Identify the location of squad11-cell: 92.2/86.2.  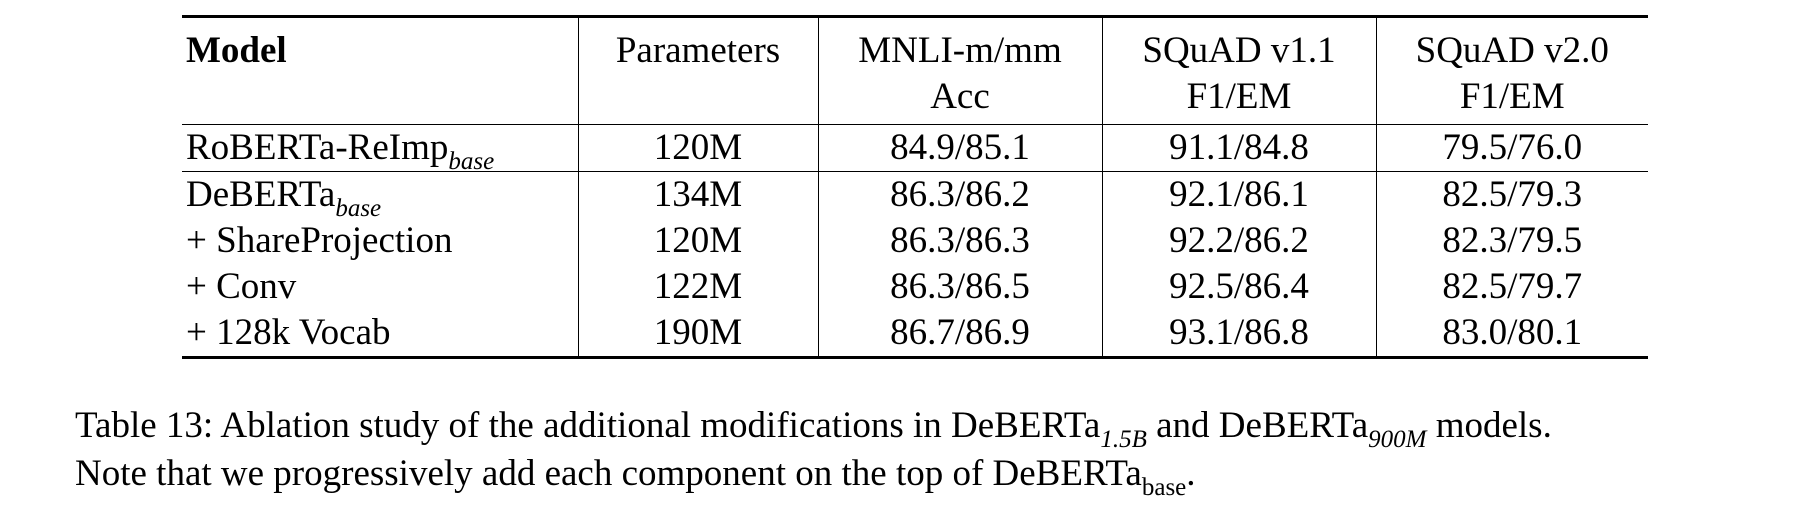
(1239, 241).